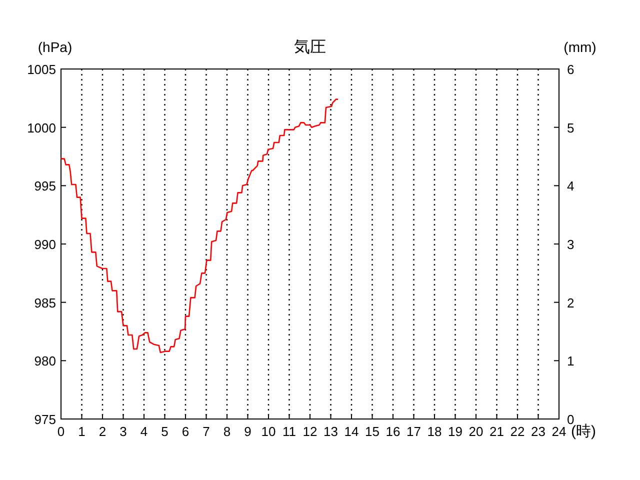  Describe the element at coordinates (268, 431) in the screenshot. I see `x-tick-label: 10` at that location.